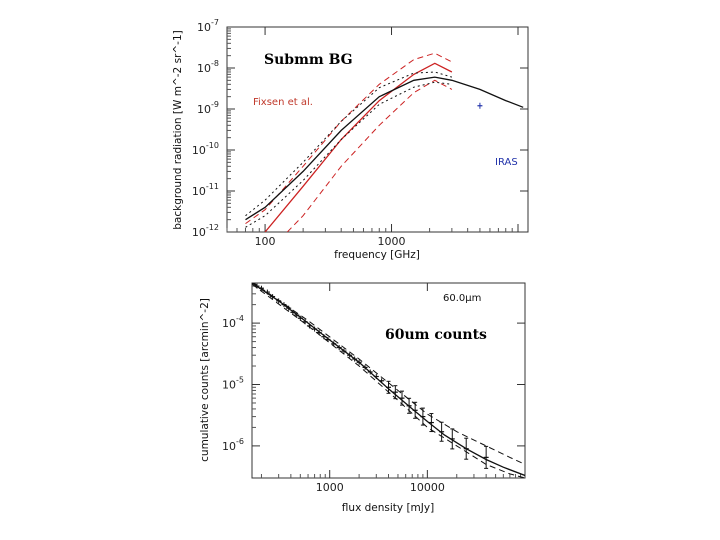  Describe the element at coordinates (212, 186) in the screenshot. I see `y-tick-exponent: -11` at that location.